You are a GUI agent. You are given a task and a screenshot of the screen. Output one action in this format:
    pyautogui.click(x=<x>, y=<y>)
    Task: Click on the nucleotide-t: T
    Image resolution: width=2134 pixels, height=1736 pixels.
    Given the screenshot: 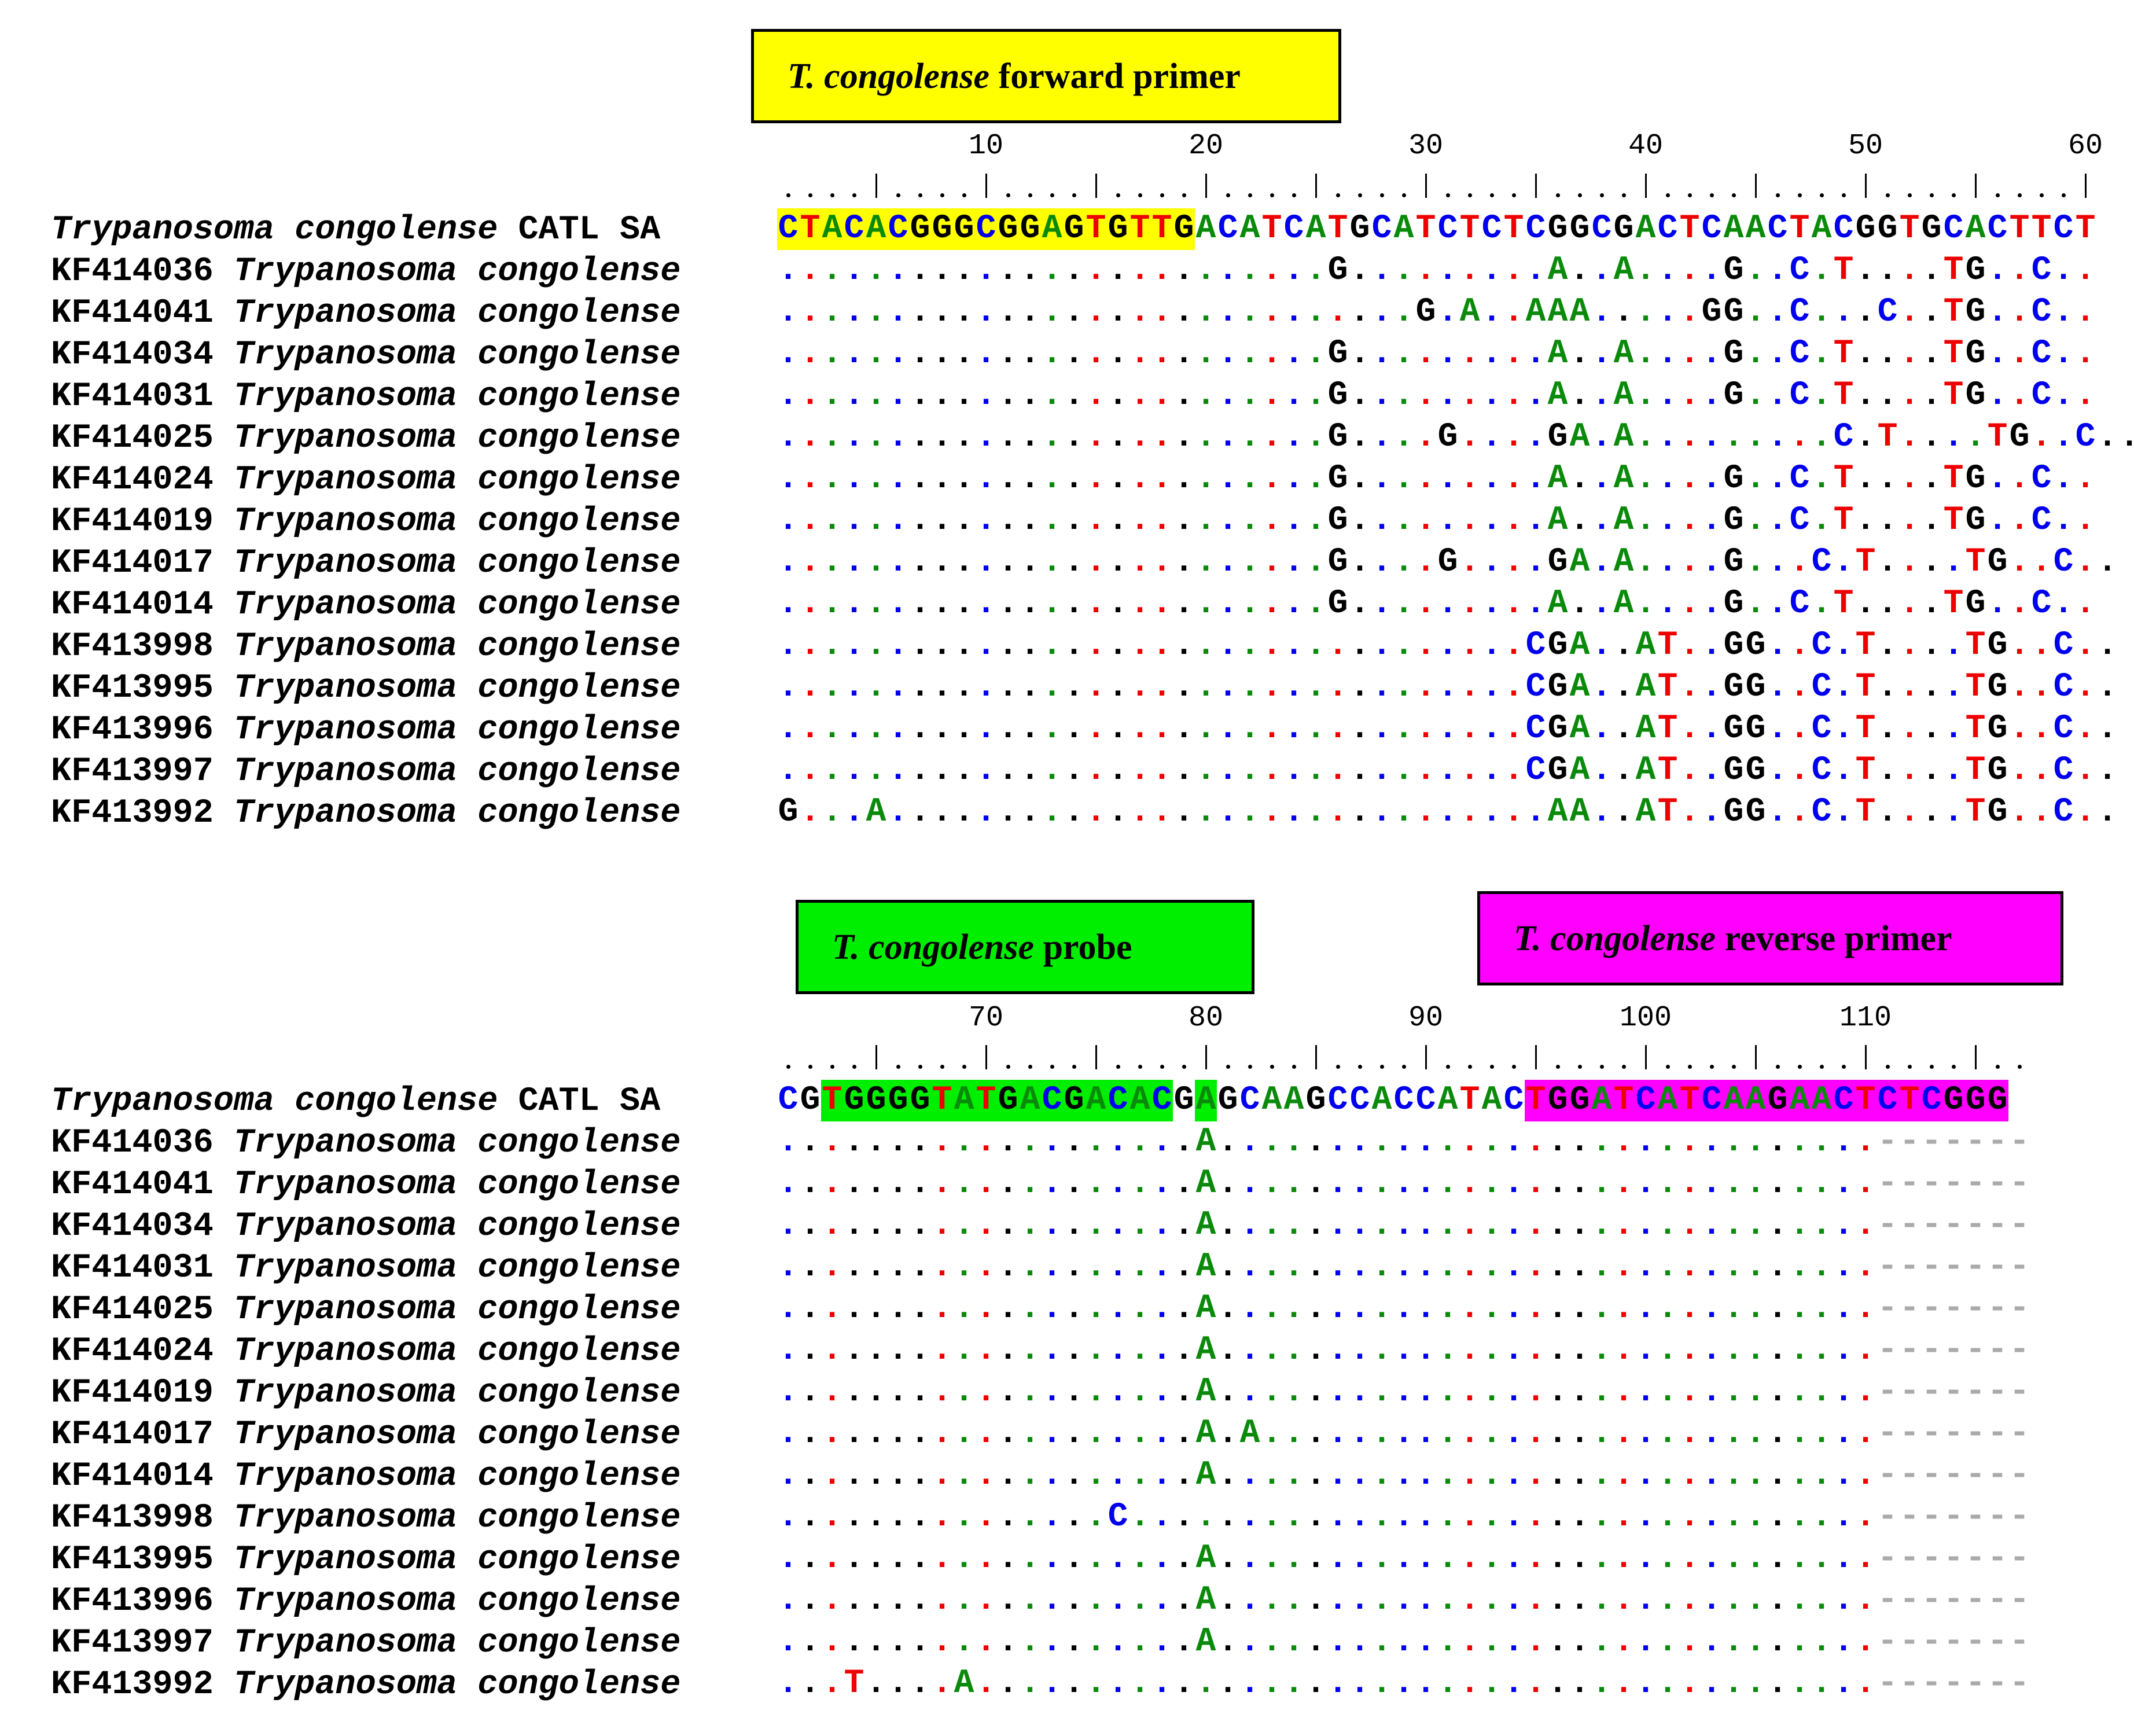 What is the action you would take?
    pyautogui.click(x=1426, y=229)
    